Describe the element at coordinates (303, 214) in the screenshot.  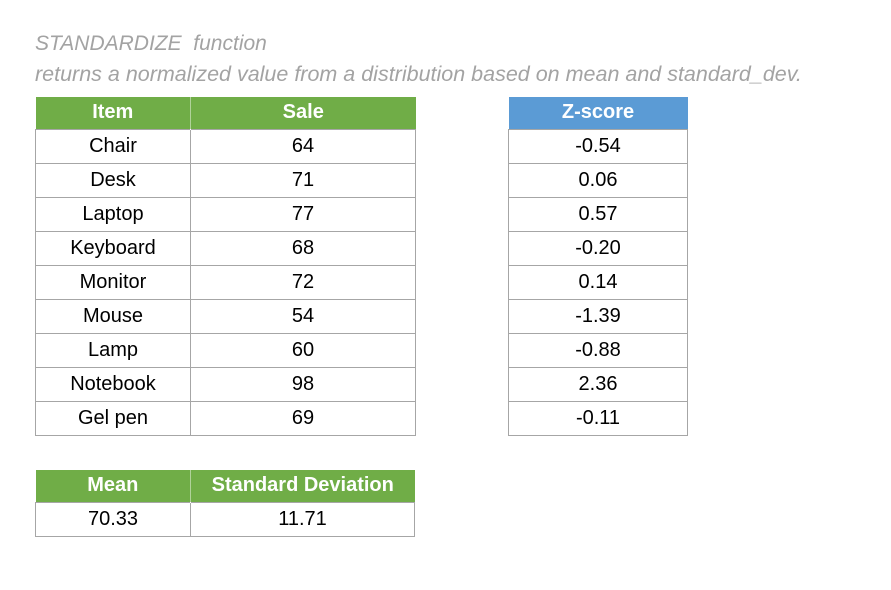
I see `sale-cell: 77` at that location.